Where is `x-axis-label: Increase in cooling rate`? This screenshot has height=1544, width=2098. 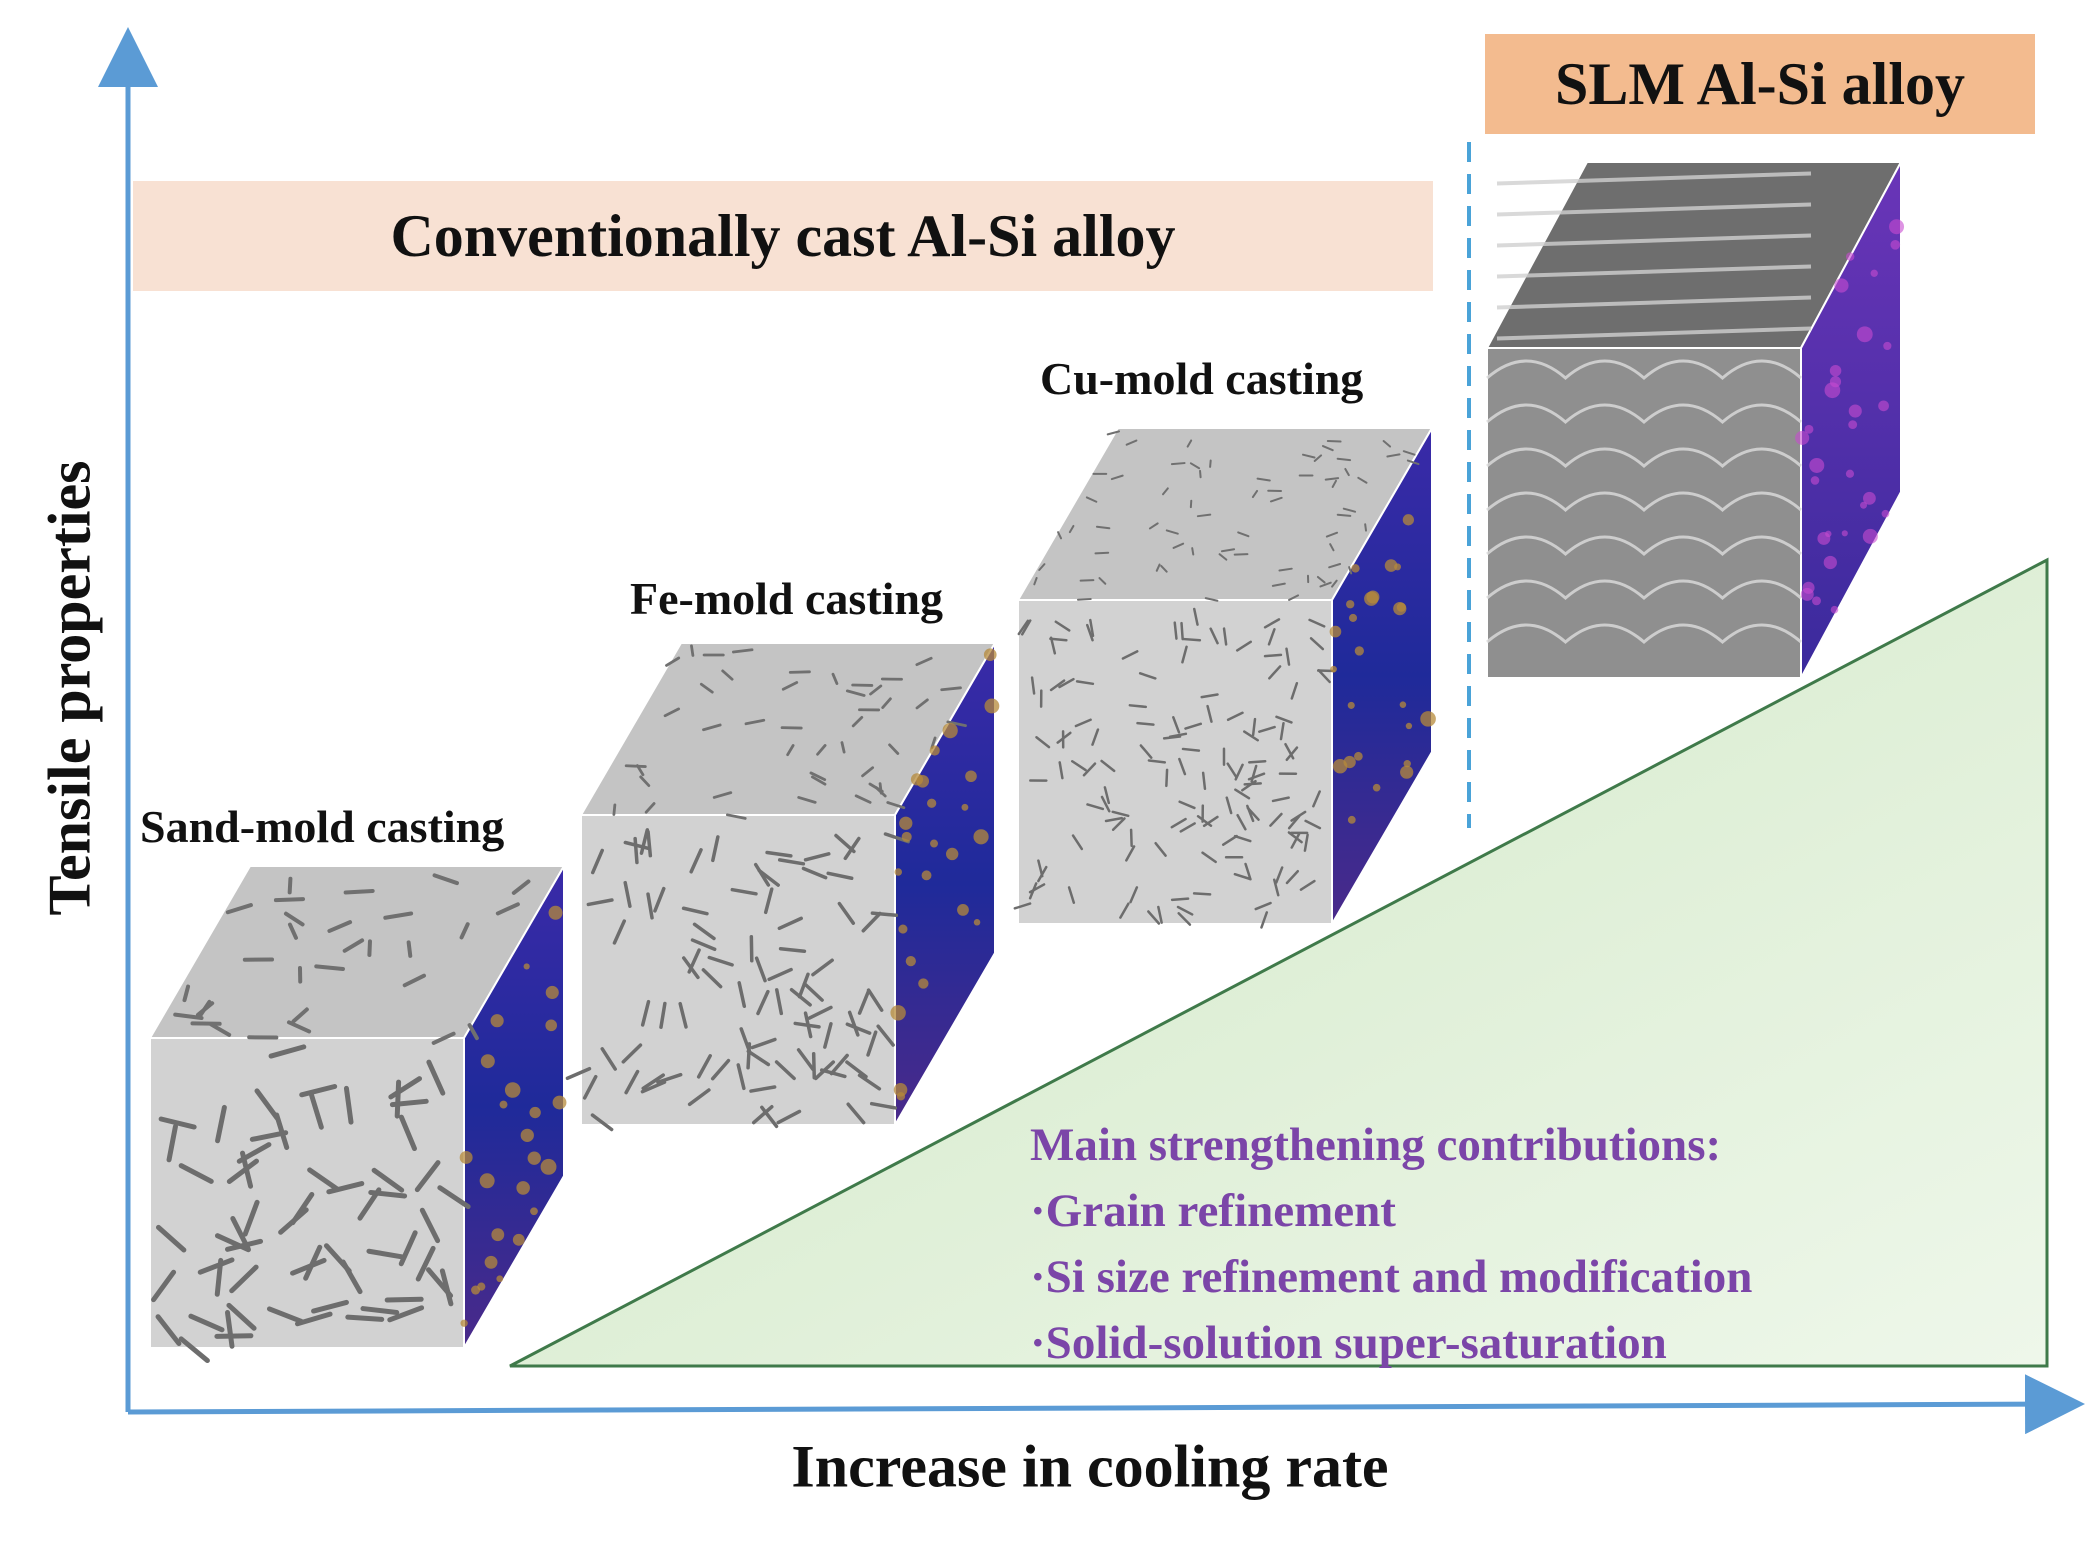
x-axis-label: Increase in cooling rate is located at coordinates (1090, 1466).